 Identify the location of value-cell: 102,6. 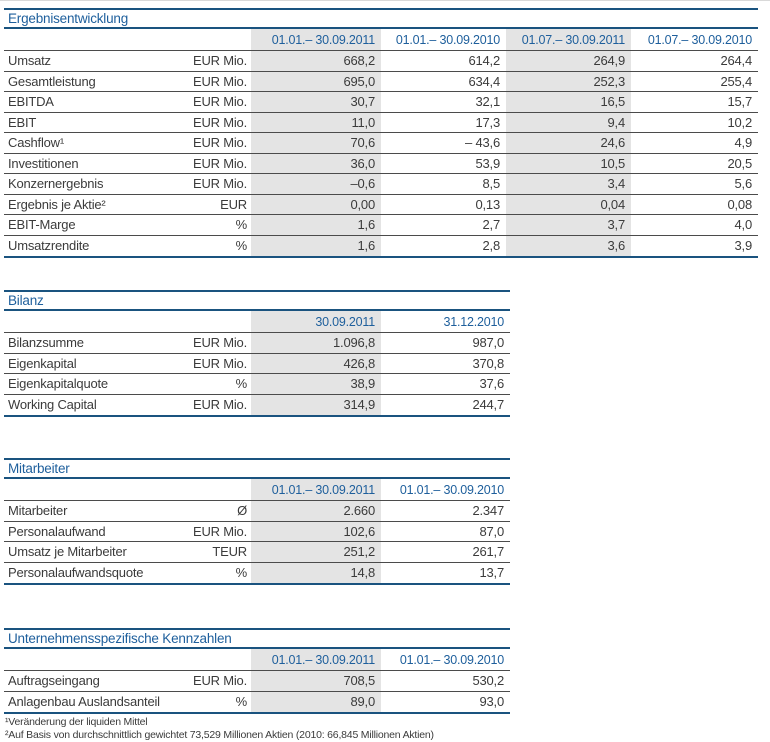
(316, 531).